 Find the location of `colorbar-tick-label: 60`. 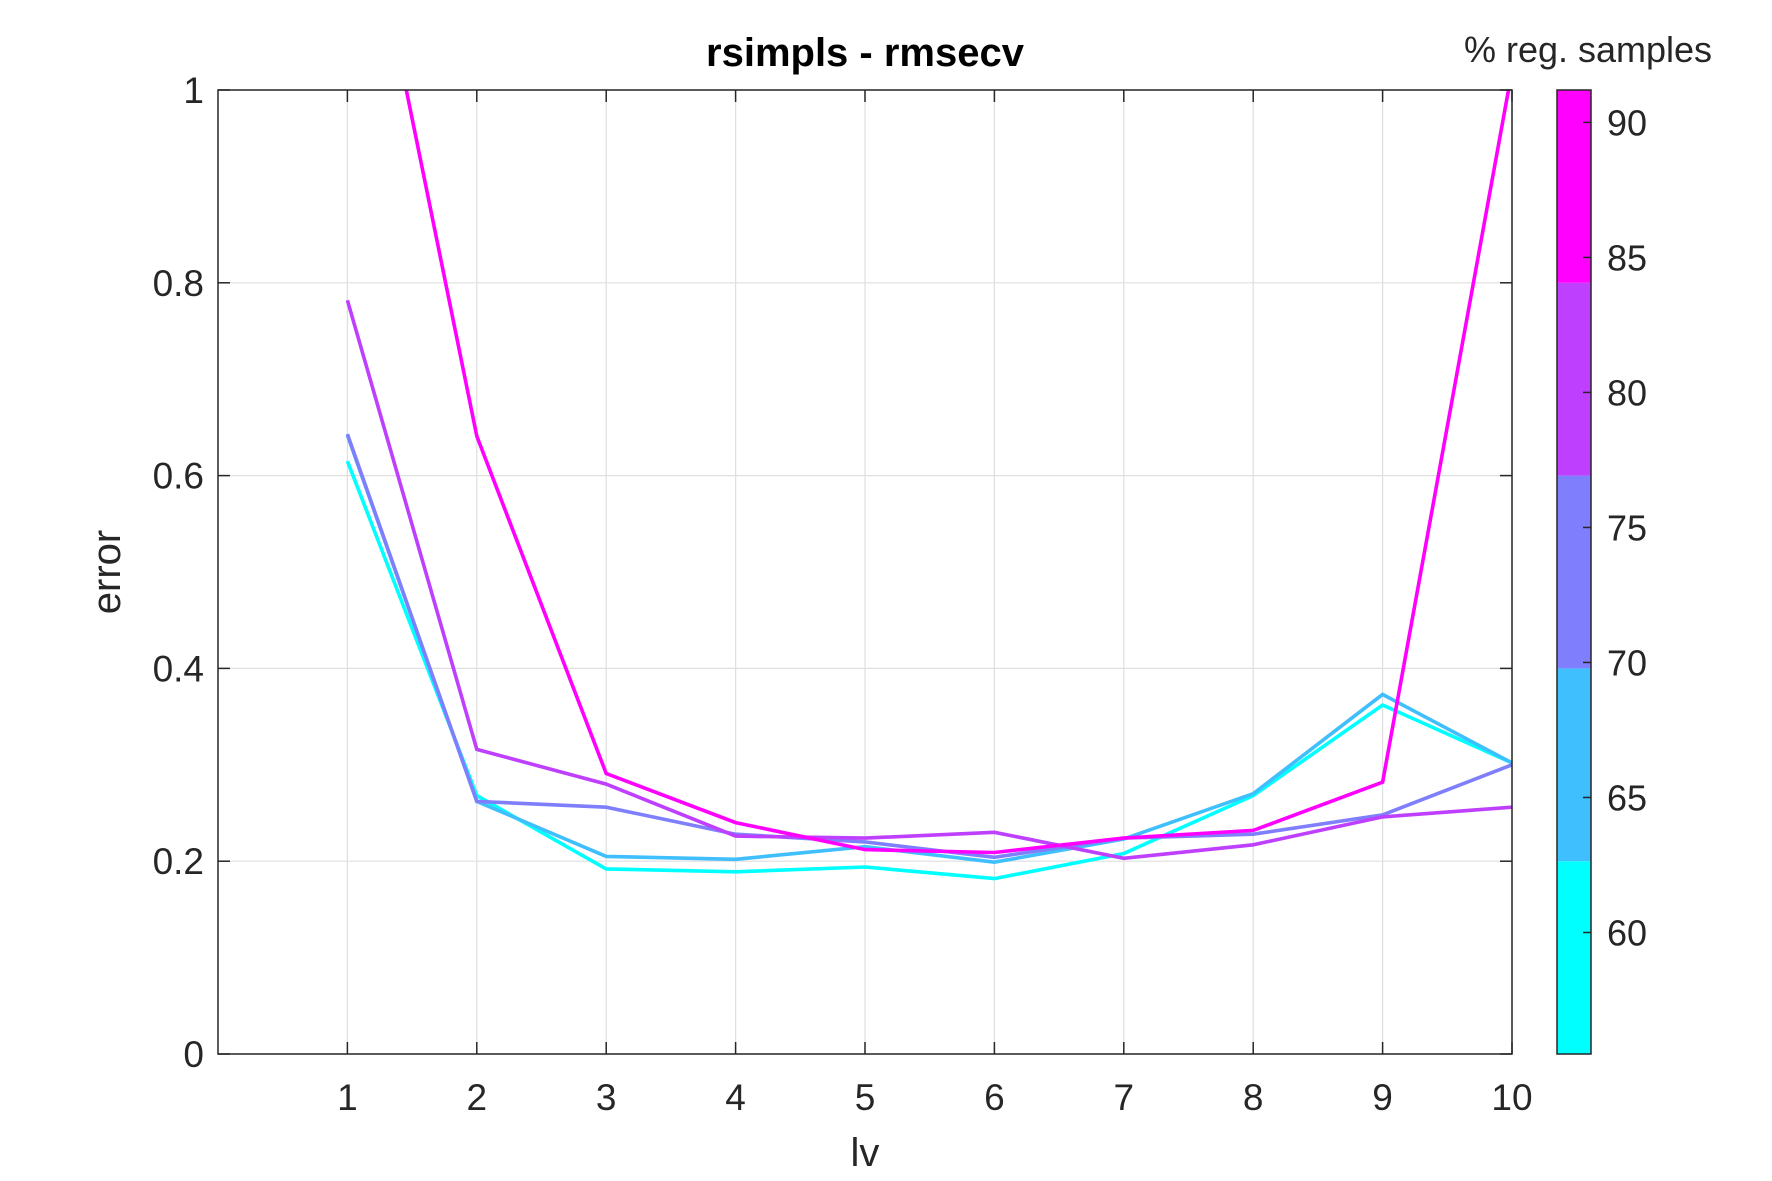

colorbar-tick-label: 60 is located at coordinates (1627, 932).